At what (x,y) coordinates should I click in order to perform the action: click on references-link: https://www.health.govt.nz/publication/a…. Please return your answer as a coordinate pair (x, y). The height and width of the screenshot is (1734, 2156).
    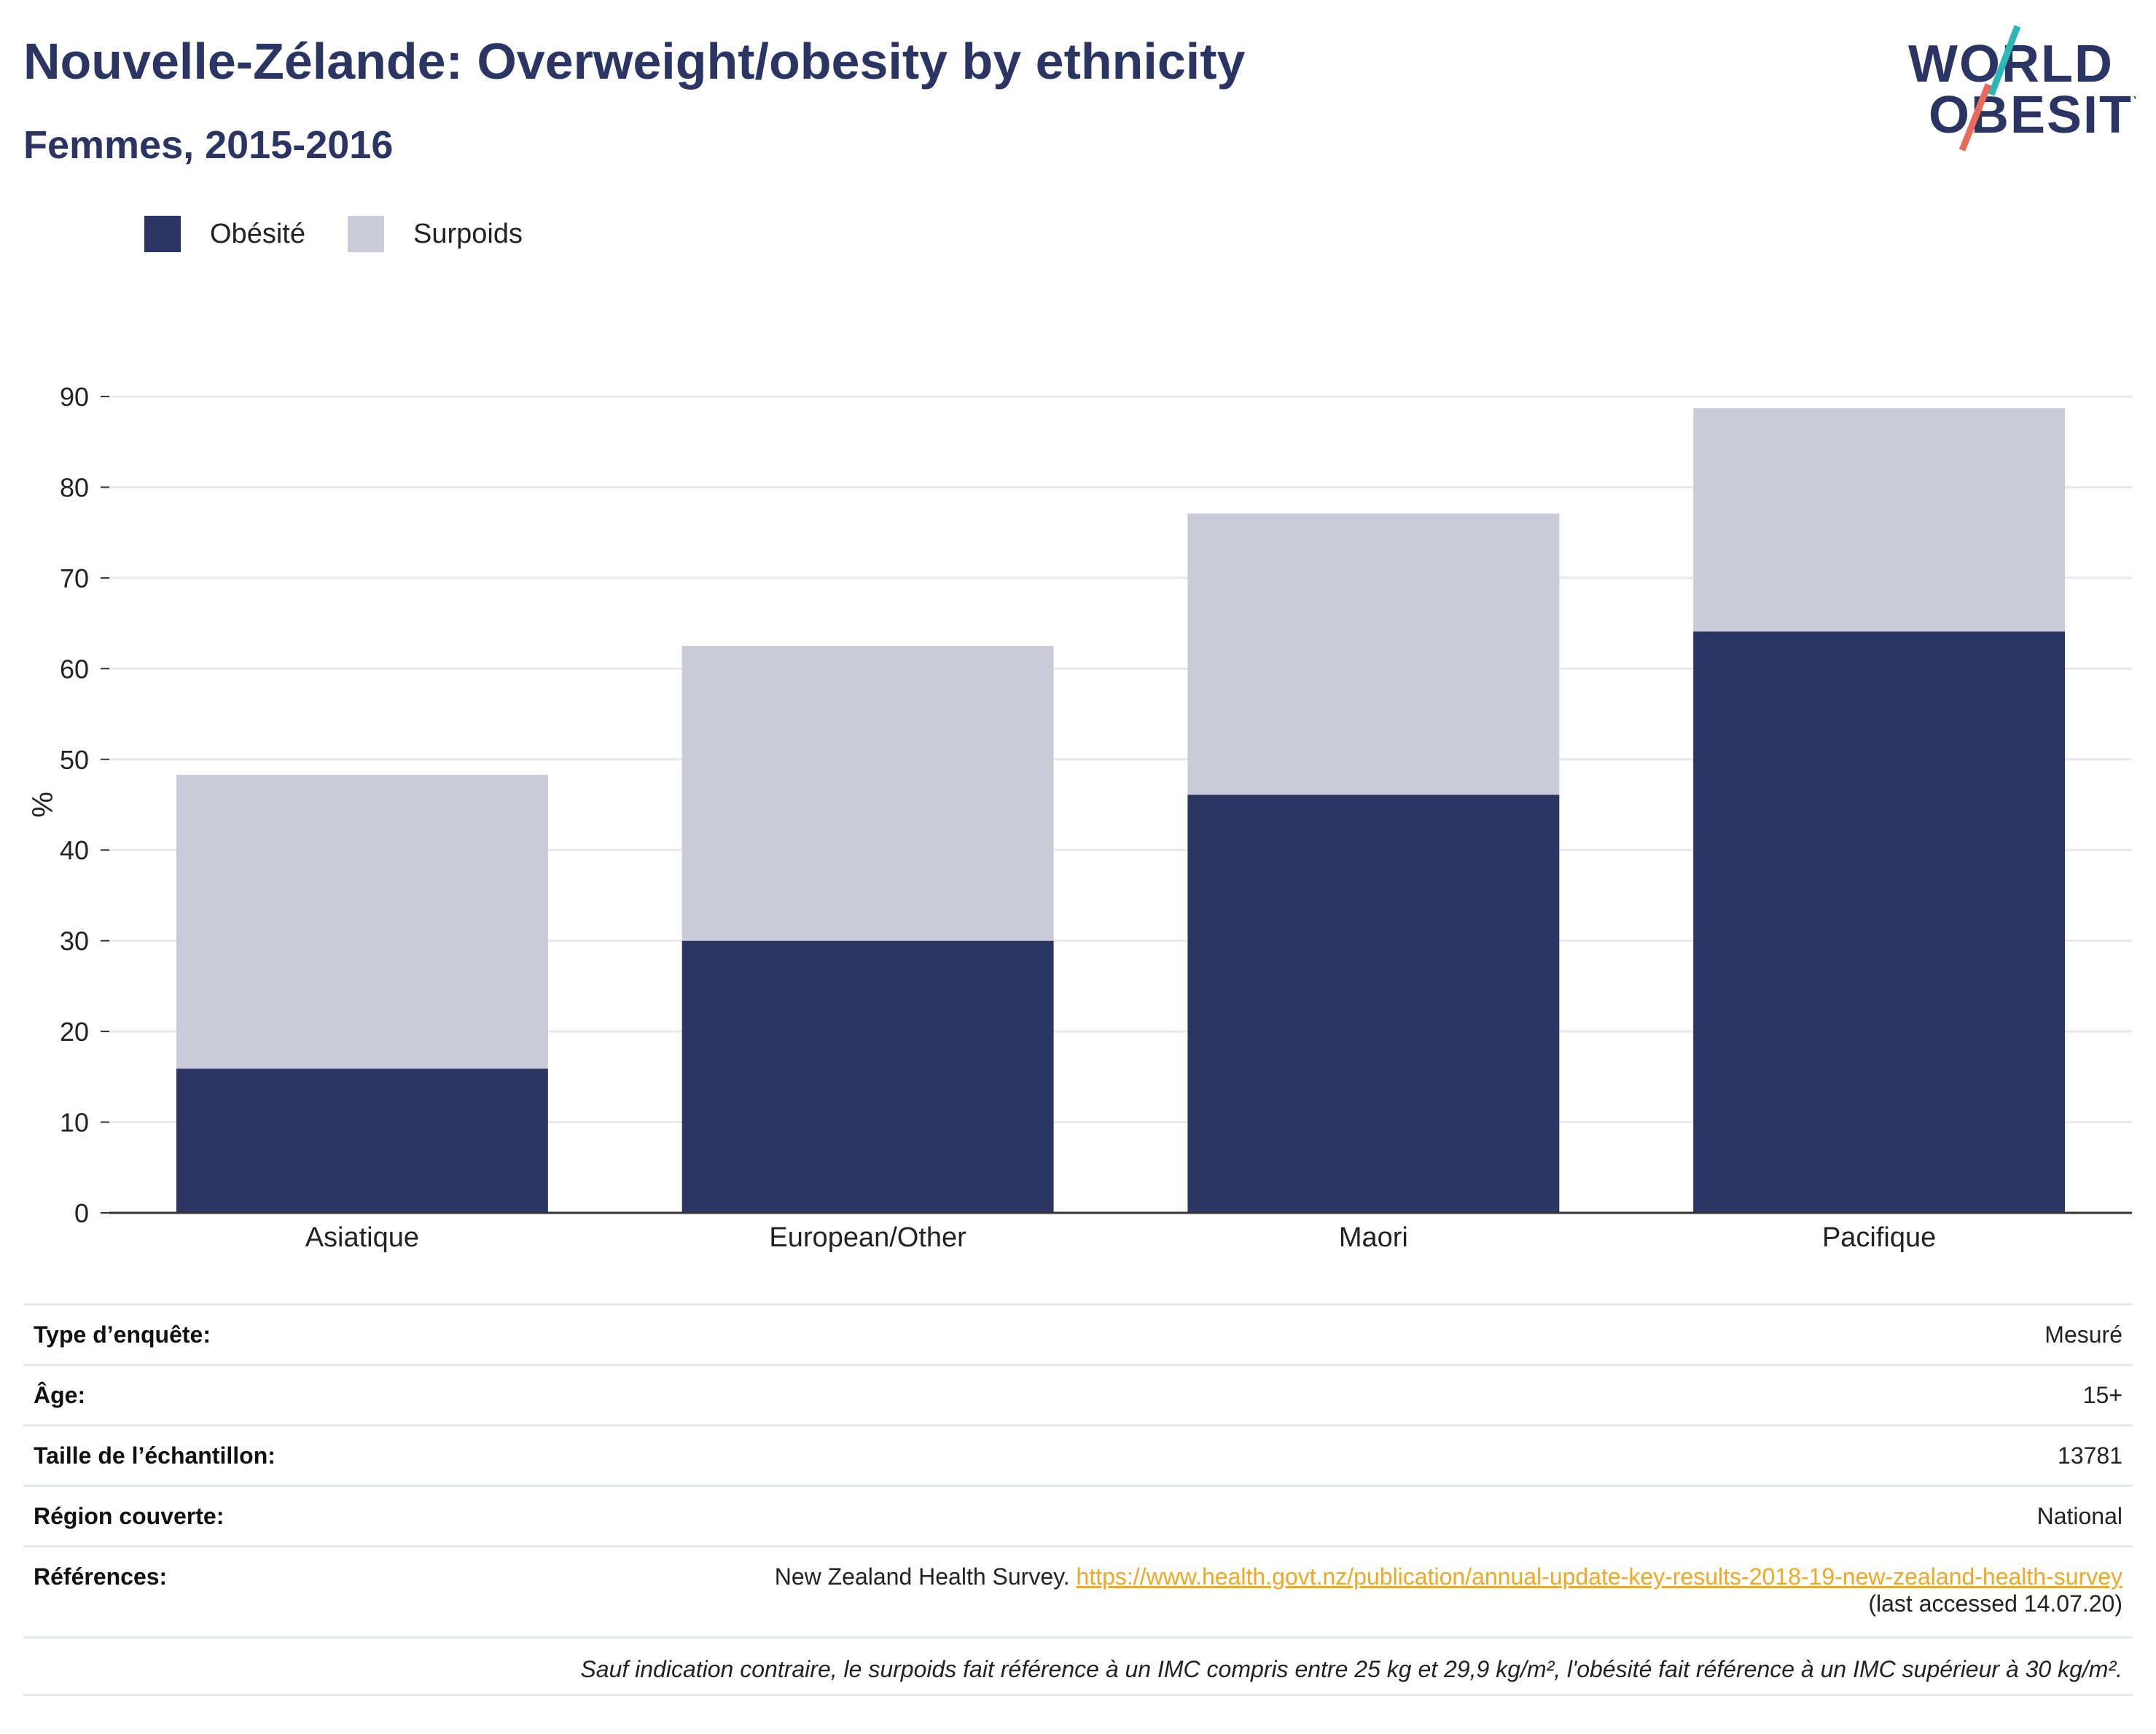
    Looking at the image, I should click on (1599, 1577).